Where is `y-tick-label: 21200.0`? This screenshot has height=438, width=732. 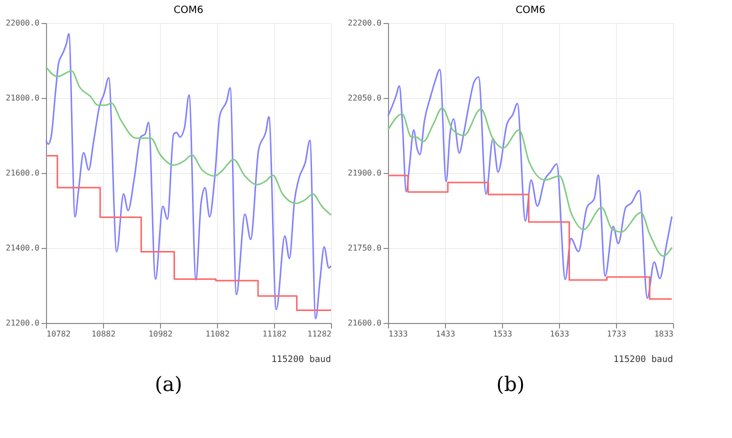 y-tick-label: 21200.0 is located at coordinates (23, 323).